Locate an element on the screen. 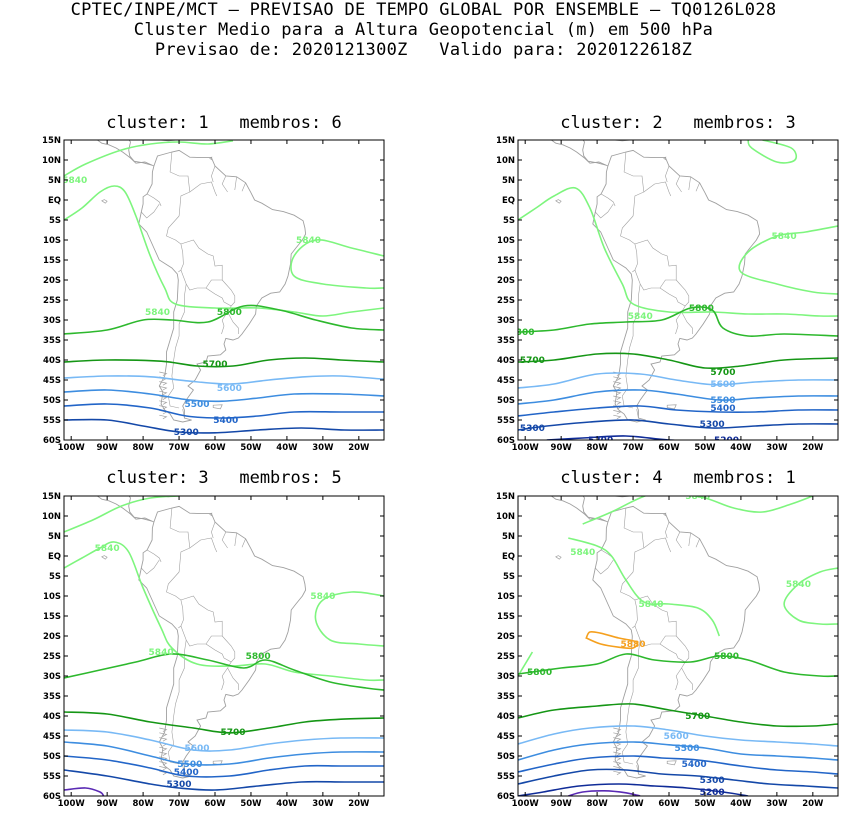 This screenshot has width=847, height=814. lat-tick-label: 15N is located at coordinates (505, 497).